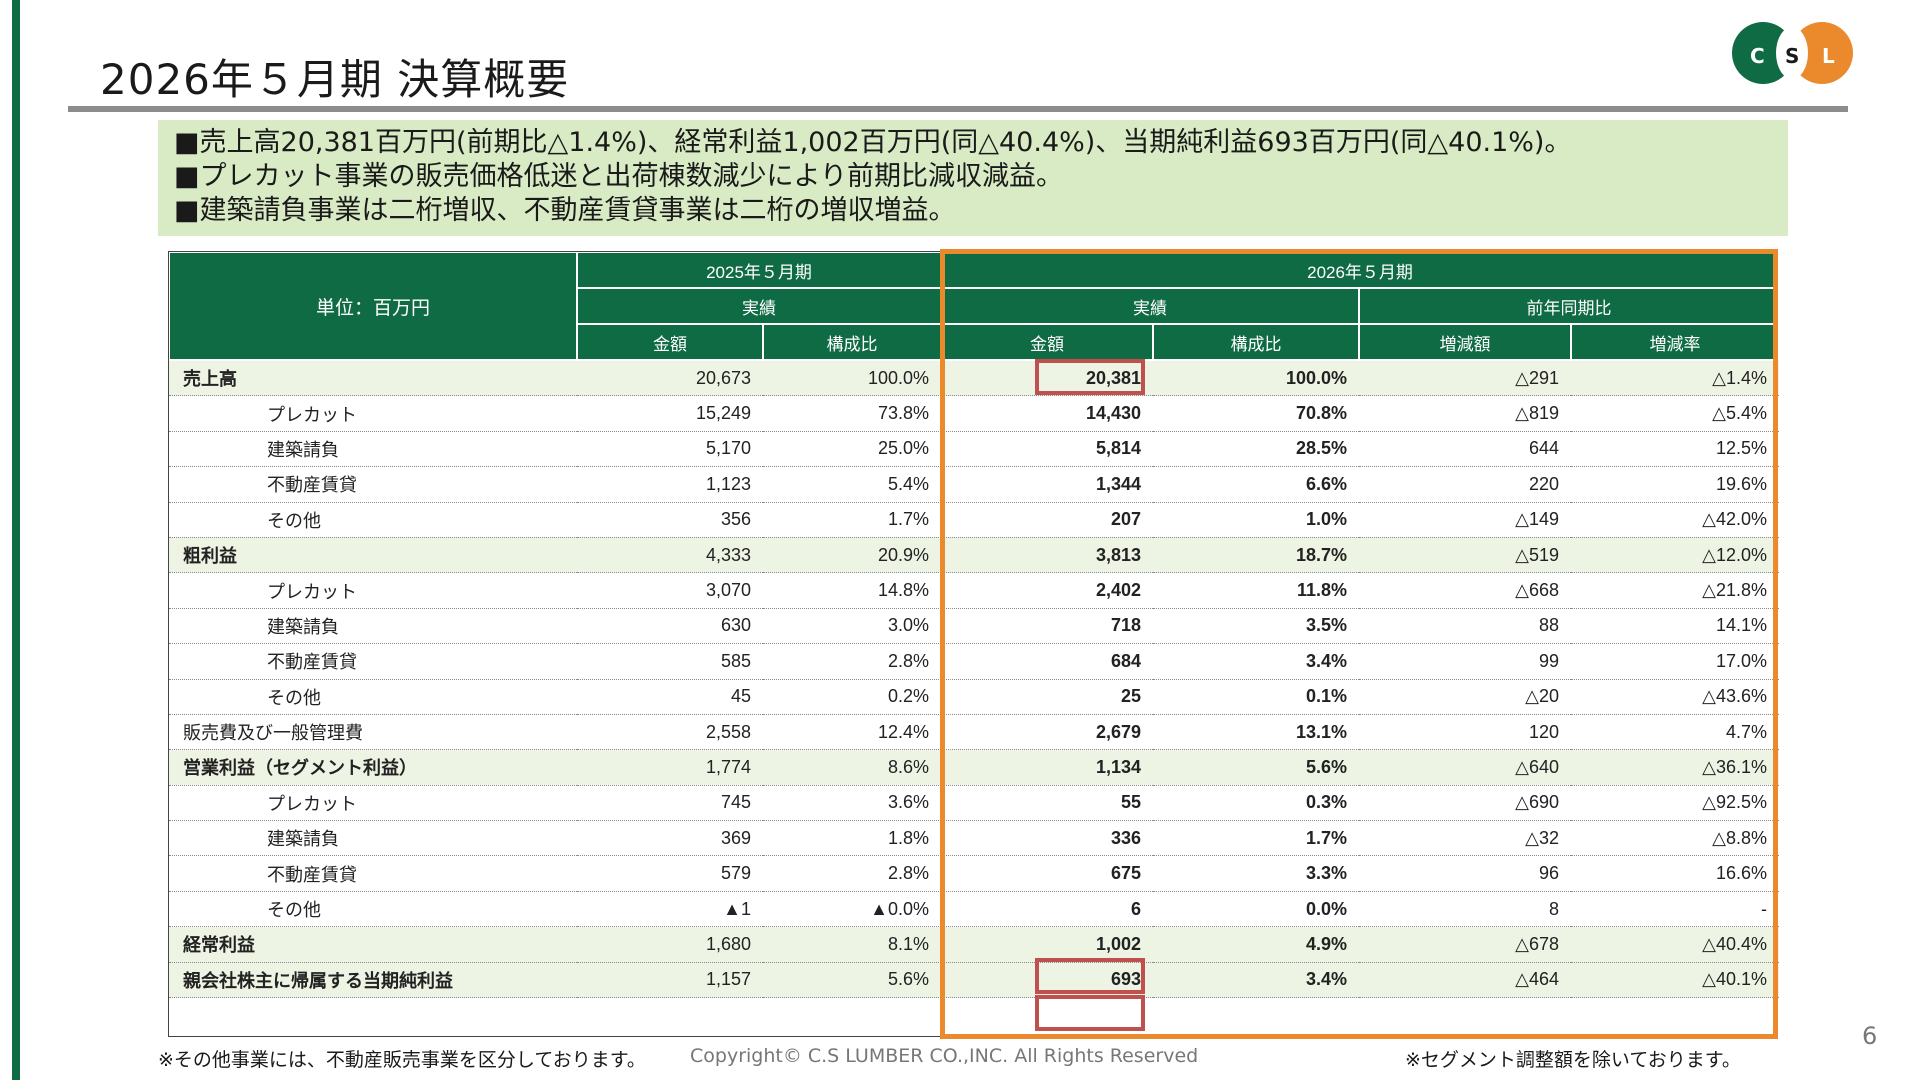 This screenshot has width=1920, height=1080. What do you see at coordinates (1465, 732) in the screenshot?
I see `diff-cell: 120` at bounding box center [1465, 732].